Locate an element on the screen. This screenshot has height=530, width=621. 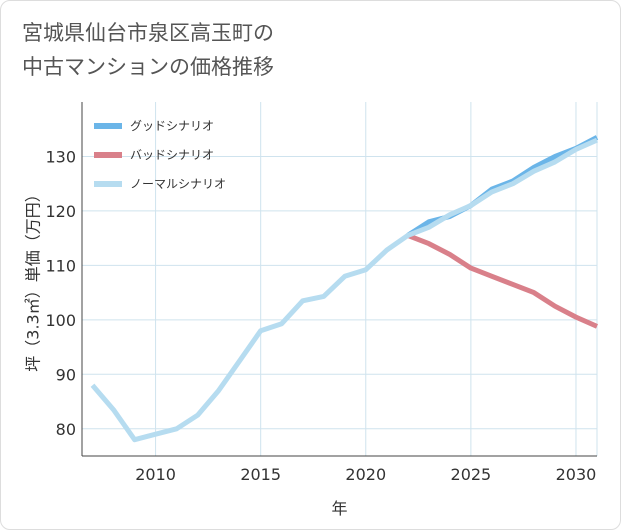
y-tick-label: 110 is located at coordinates (60, 265).